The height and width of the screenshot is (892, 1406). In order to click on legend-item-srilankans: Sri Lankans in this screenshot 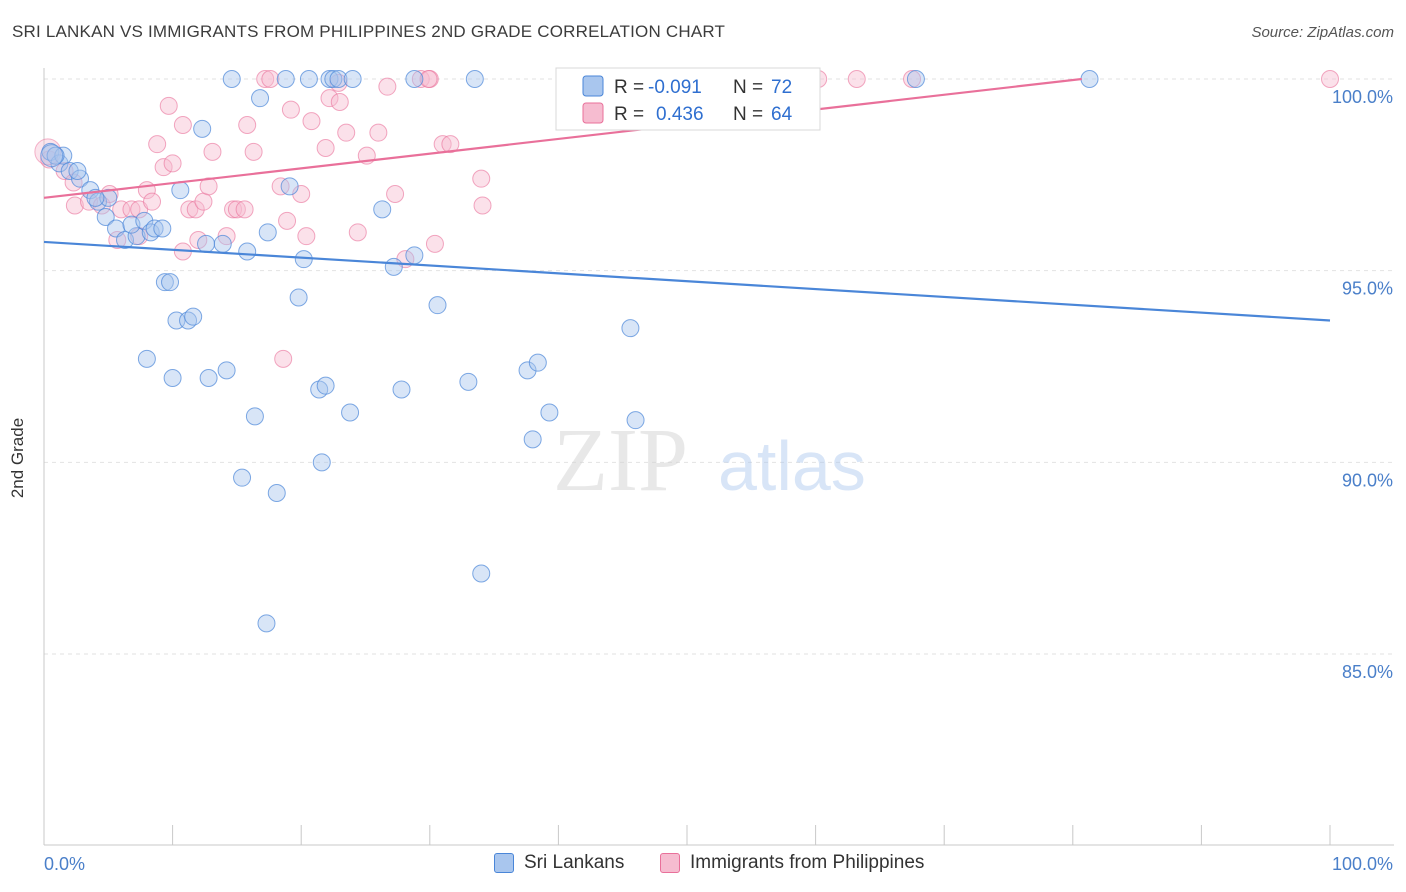, I will do `click(559, 863)`.